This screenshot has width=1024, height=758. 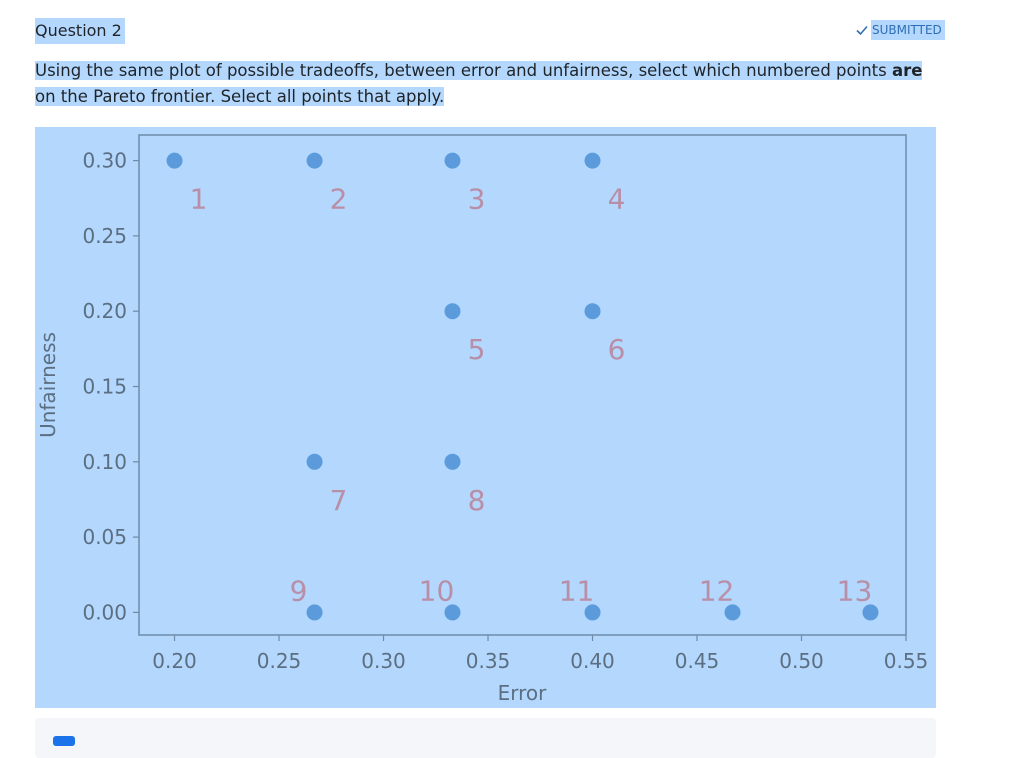 What do you see at coordinates (617, 349) in the screenshot?
I see `point-label-6: 6` at bounding box center [617, 349].